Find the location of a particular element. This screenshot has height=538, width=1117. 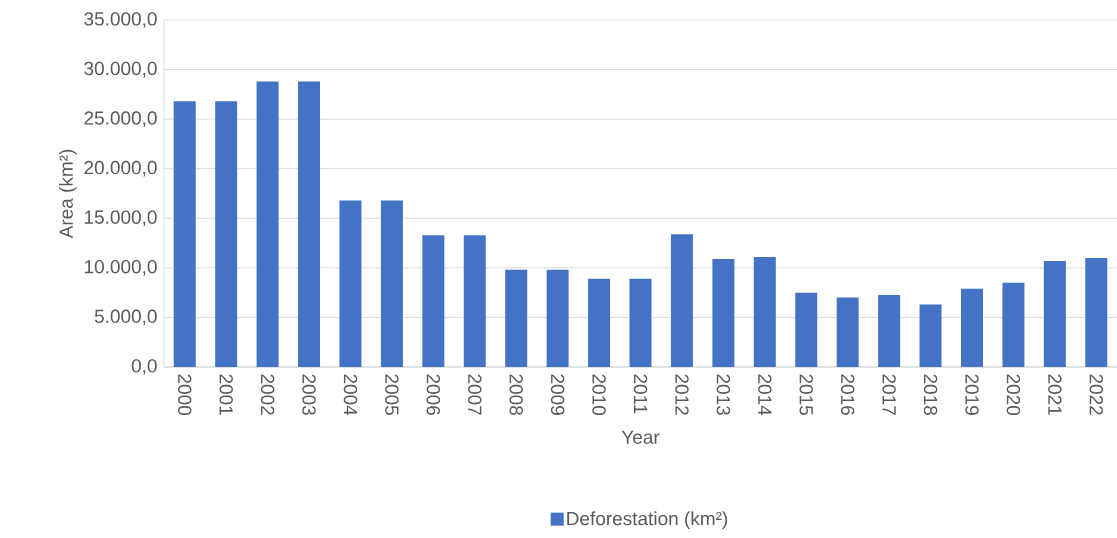

x-tick-label: 2004 is located at coordinates (350, 395).